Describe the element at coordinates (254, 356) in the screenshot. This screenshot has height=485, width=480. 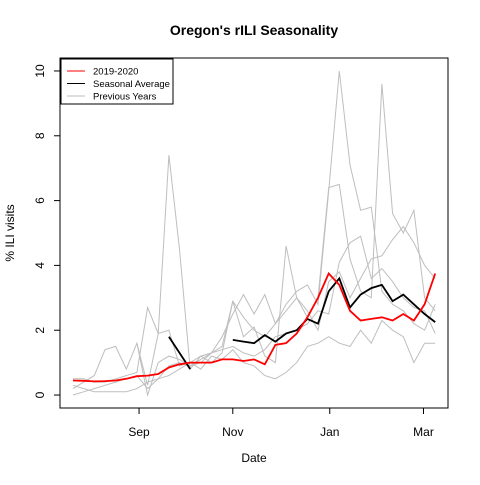
I see `series-line` at that location.